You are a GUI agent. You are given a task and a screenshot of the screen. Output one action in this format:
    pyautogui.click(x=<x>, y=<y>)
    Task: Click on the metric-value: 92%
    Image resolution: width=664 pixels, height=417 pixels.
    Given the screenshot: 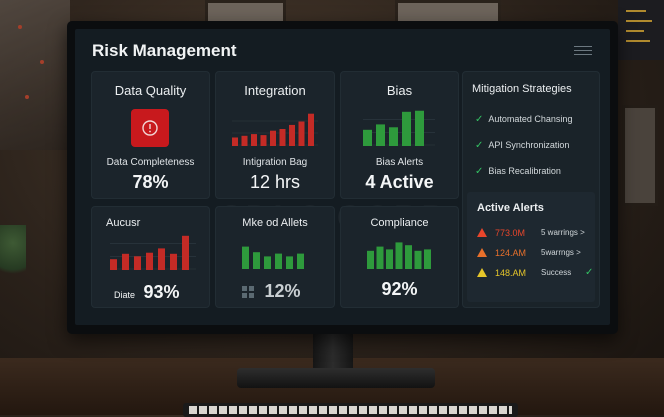 What is the action you would take?
    pyautogui.click(x=399, y=289)
    